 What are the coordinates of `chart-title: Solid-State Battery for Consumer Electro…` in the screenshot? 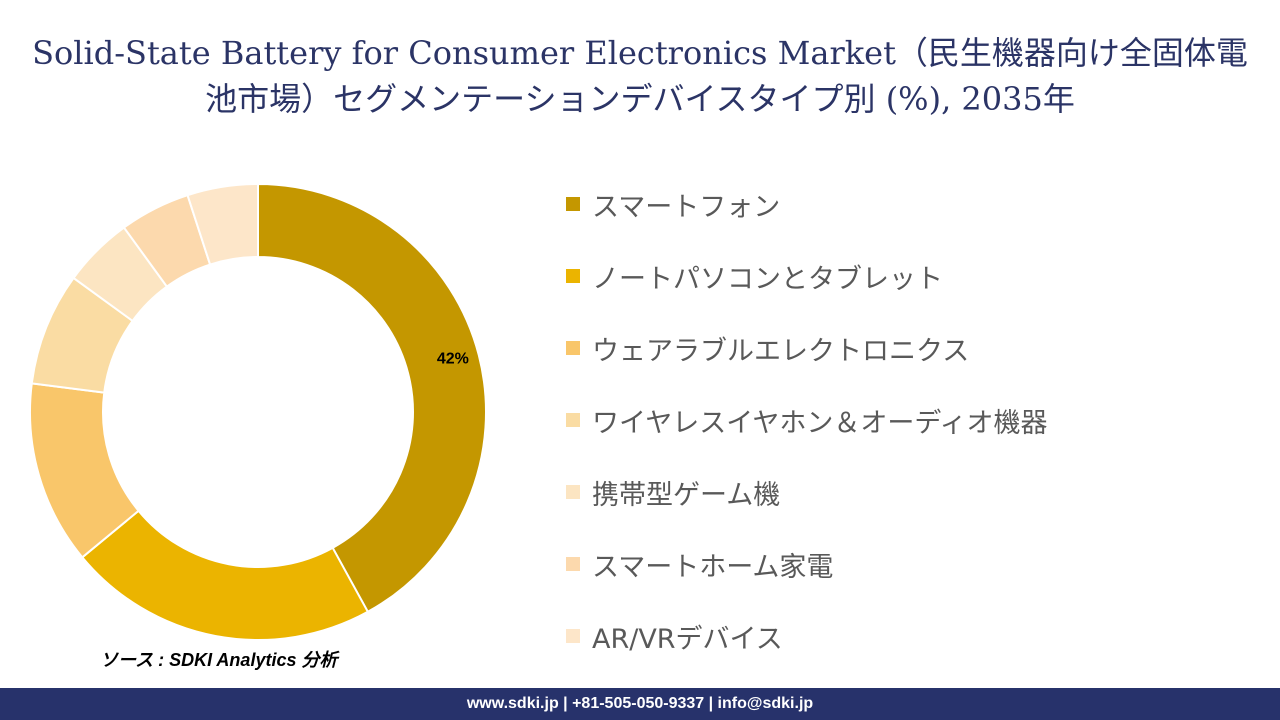 It's located at (640, 76).